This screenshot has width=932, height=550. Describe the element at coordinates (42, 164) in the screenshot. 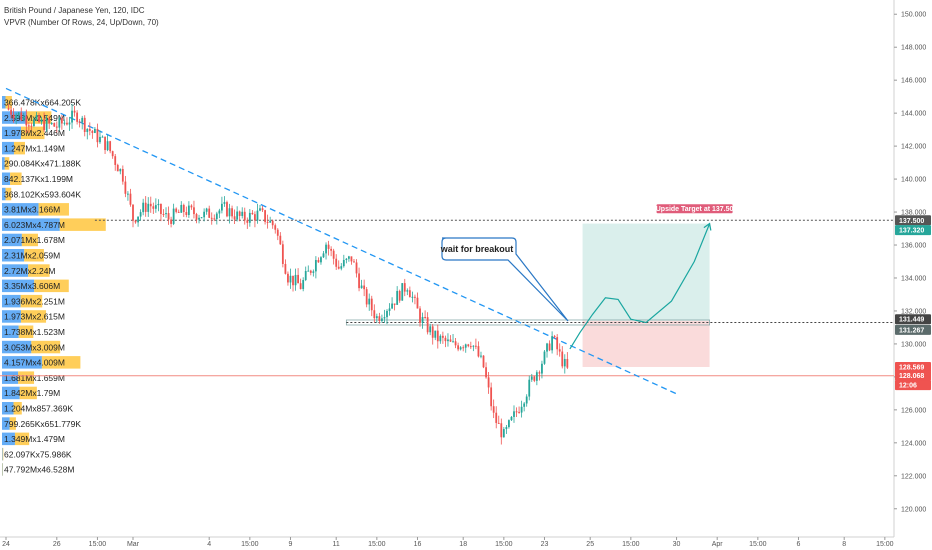

I see `volume-row-label: 290.084Kx471.188K` at that location.